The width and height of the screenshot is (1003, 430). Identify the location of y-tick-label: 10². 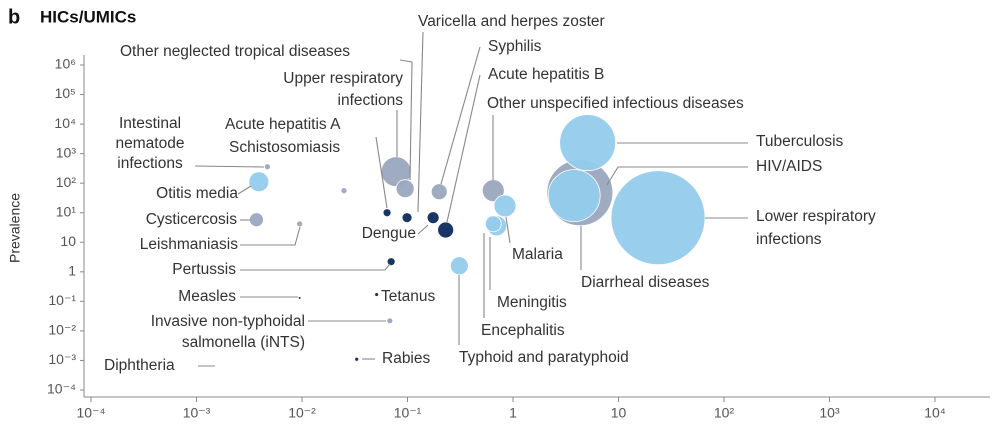
(66, 182).